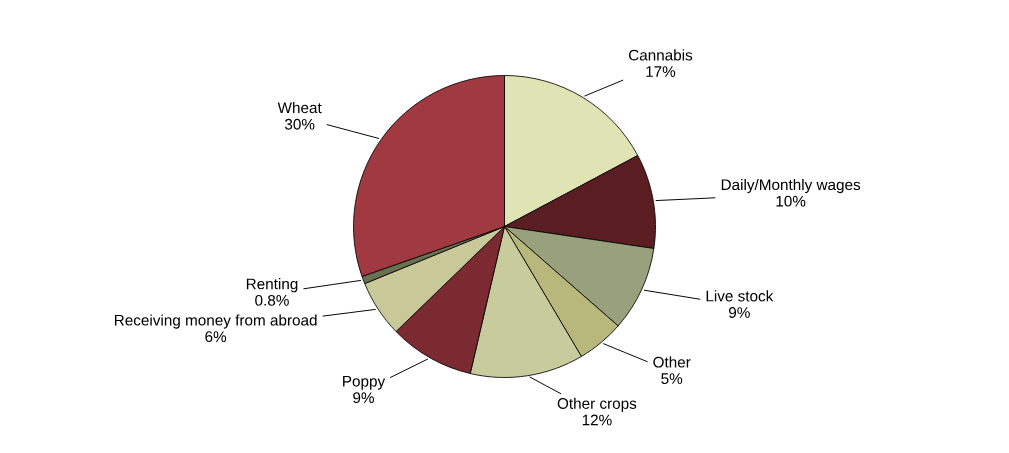 This screenshot has width=1009, height=453. I want to click on data-label: 10%, so click(791, 201).